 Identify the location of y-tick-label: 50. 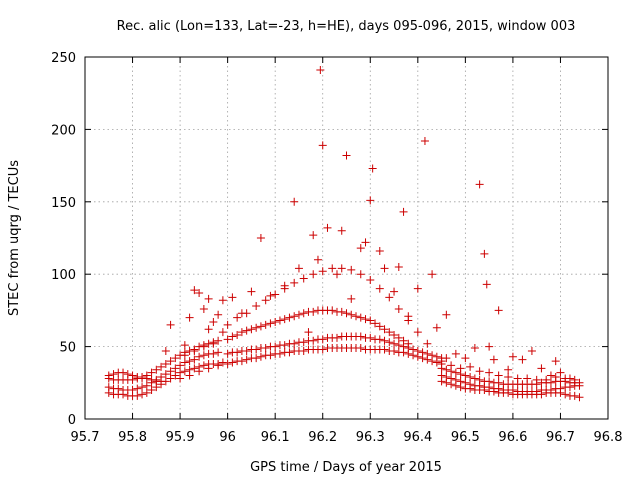
(67, 348).